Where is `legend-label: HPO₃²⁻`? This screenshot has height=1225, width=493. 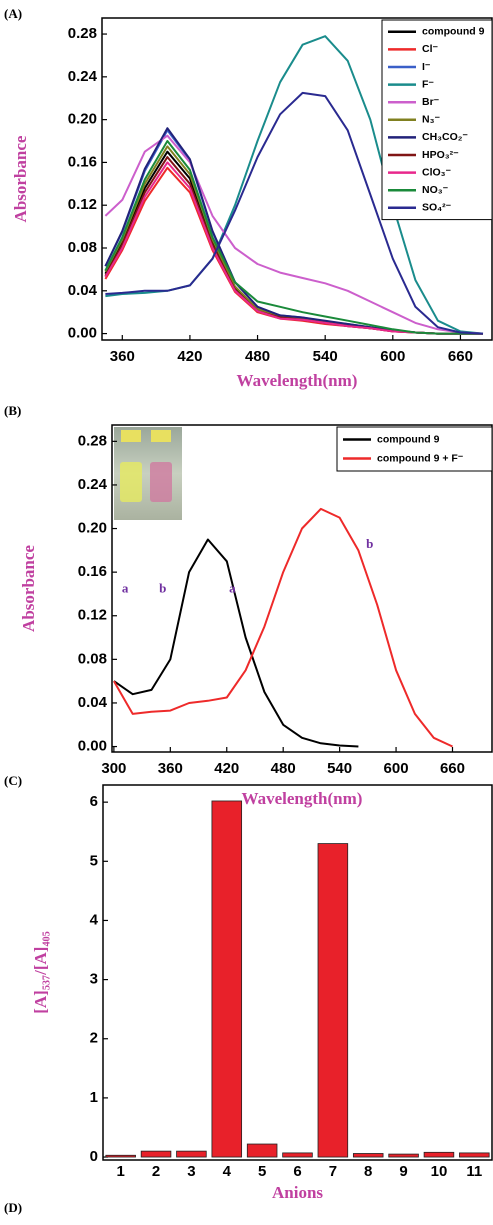 legend-label: HPO₃²⁻ is located at coordinates (440, 155).